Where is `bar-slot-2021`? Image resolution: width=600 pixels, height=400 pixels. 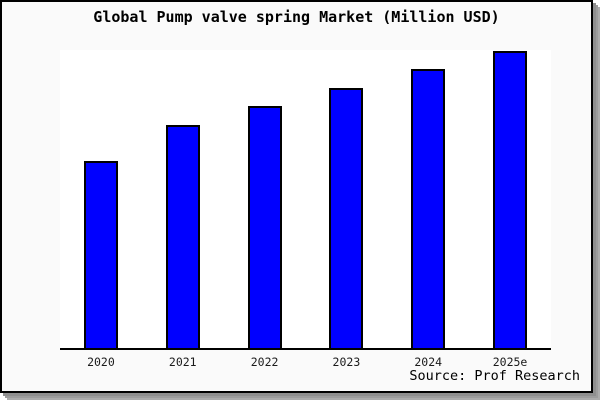 bar-slot-2021 is located at coordinates (183, 199).